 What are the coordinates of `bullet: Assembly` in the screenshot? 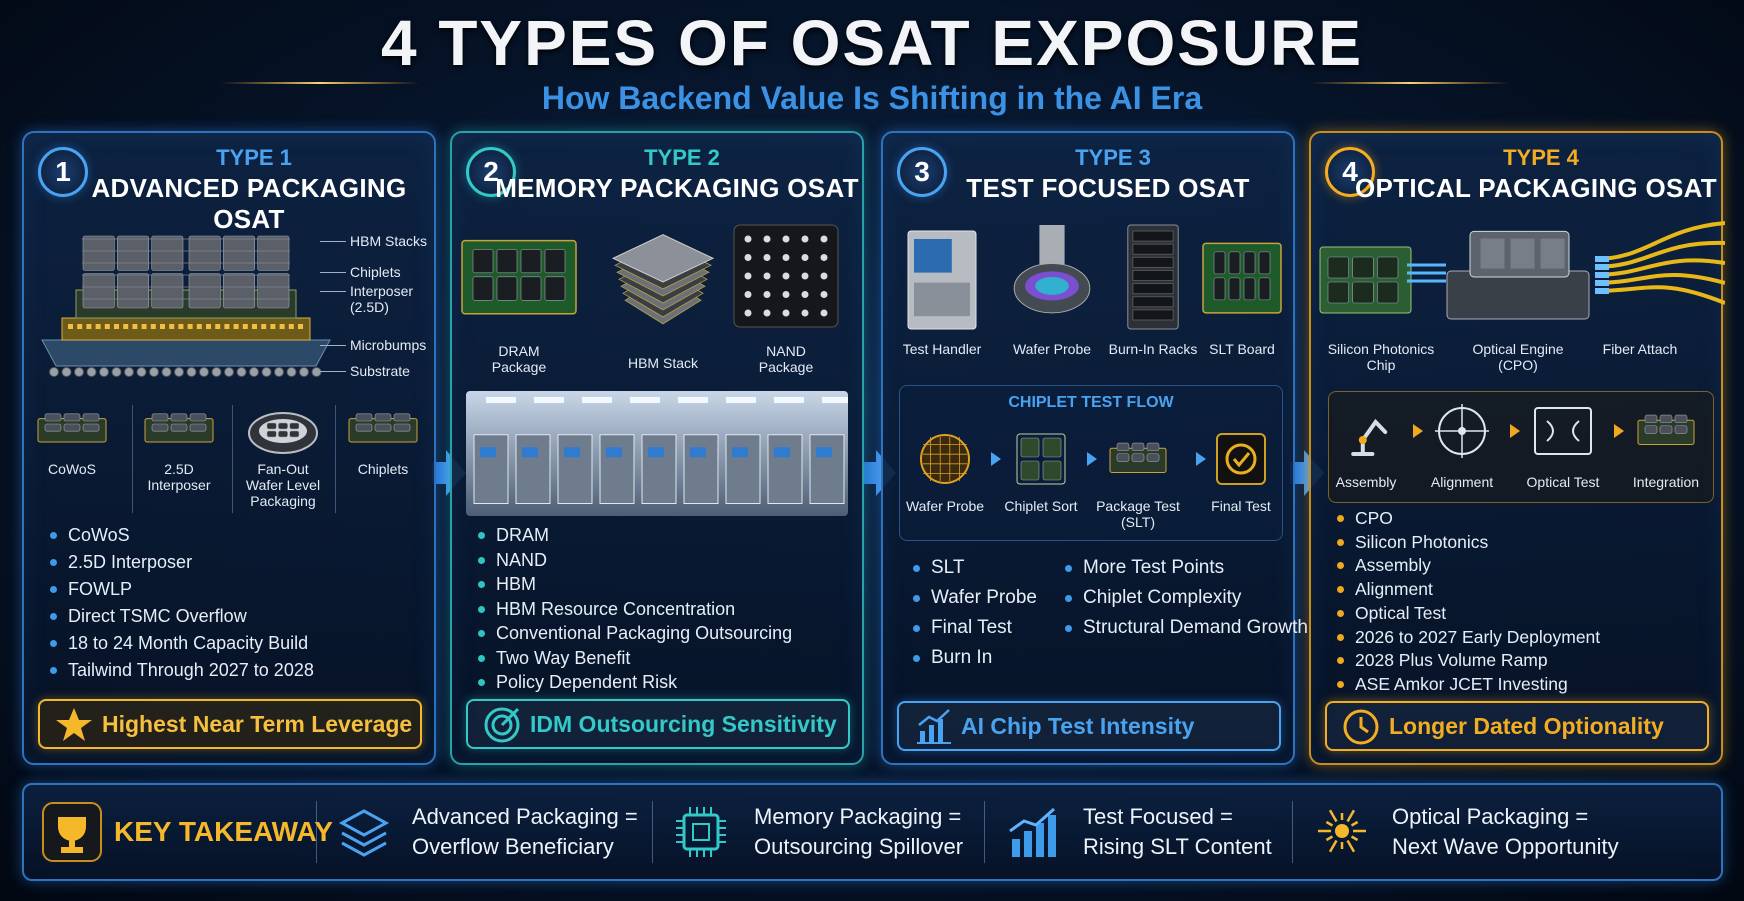 It's located at (1384, 565).